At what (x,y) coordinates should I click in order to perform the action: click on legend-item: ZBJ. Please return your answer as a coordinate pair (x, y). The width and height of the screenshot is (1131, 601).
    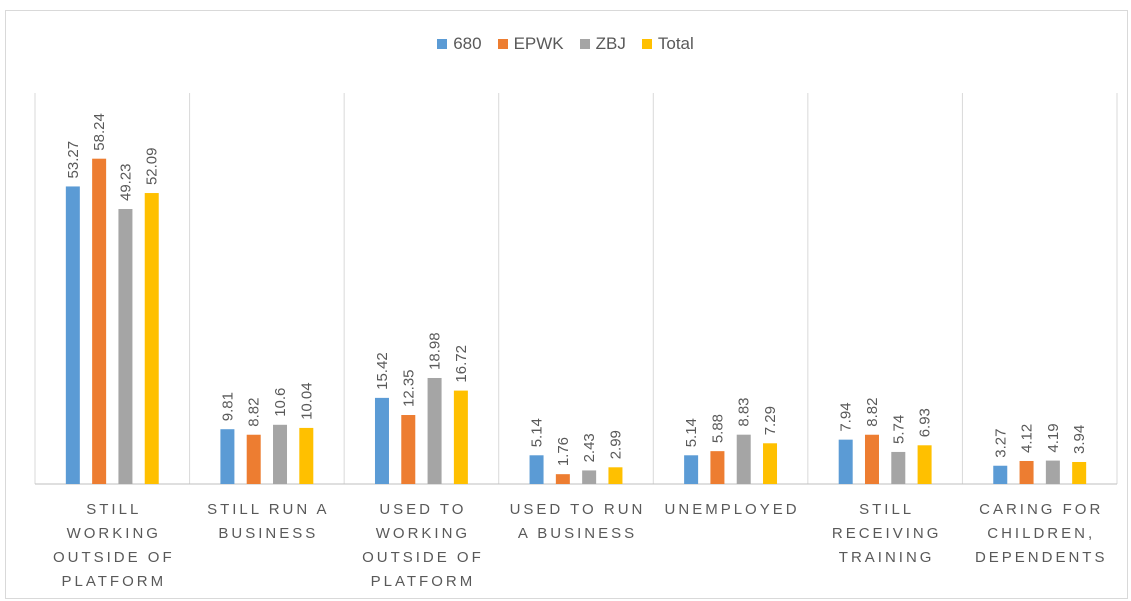
    Looking at the image, I should click on (602, 44).